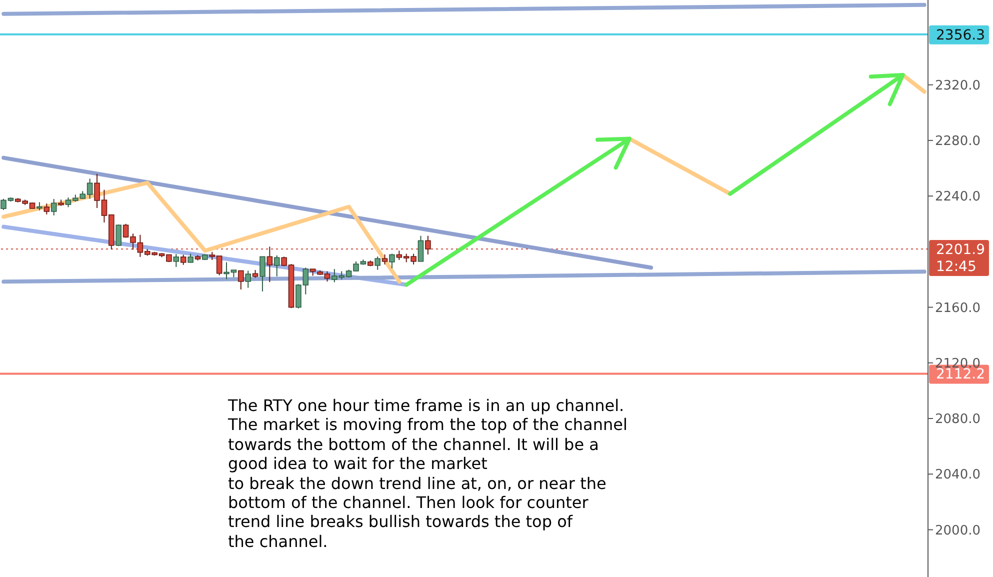  I want to click on ref-line-label: 2356.3, so click(960, 35).